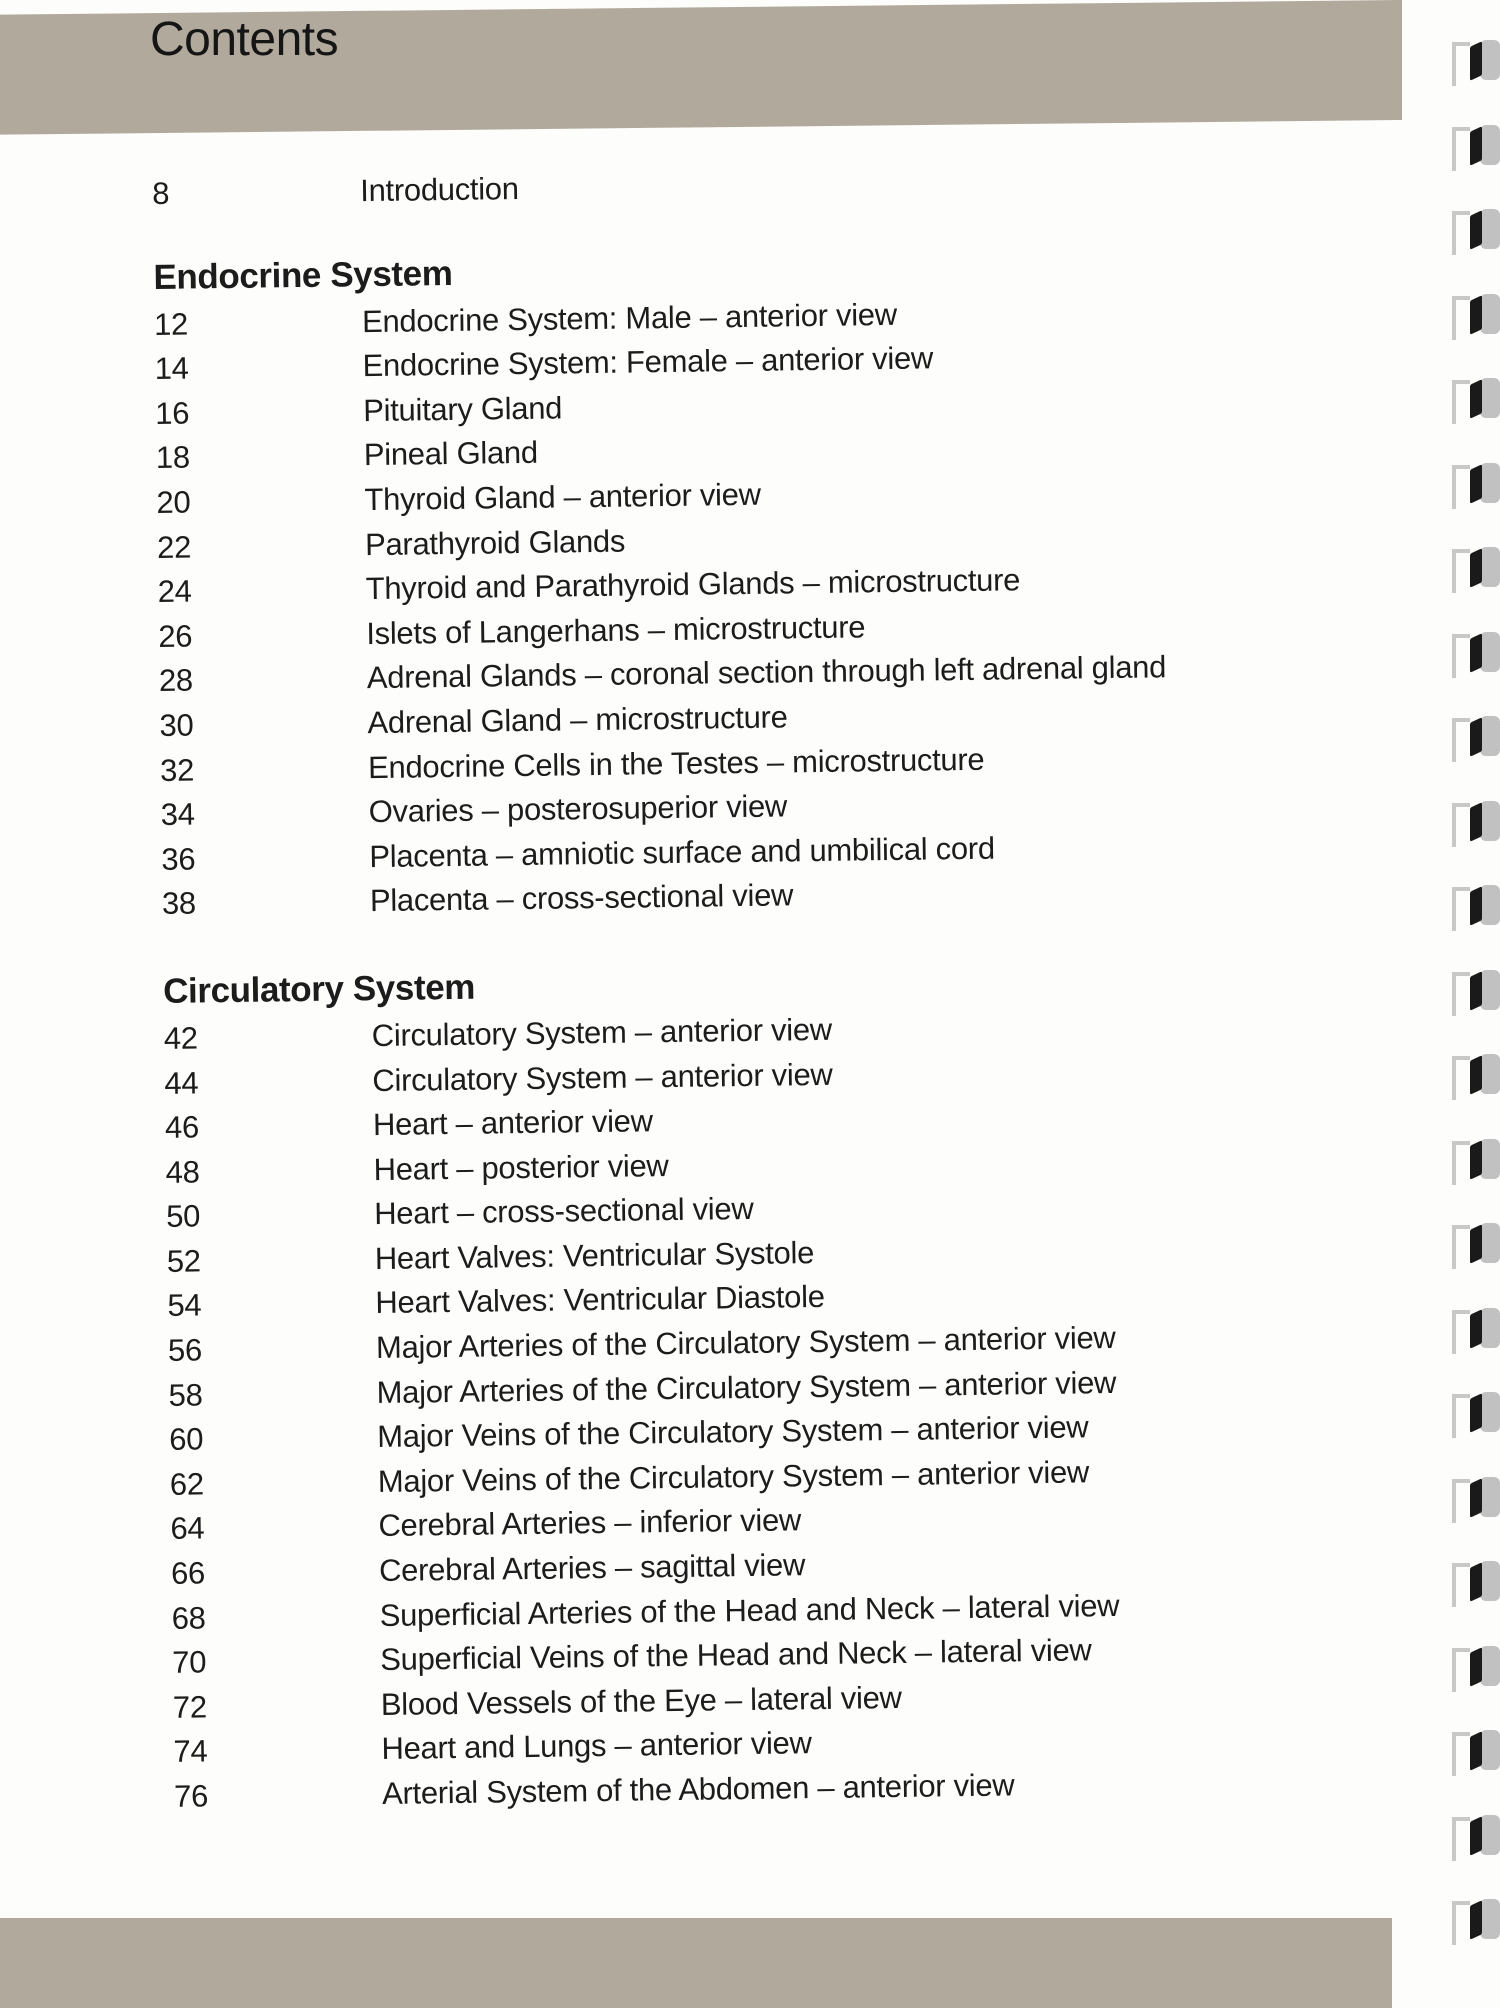 Image resolution: width=1500 pixels, height=2008 pixels. Describe the element at coordinates (629, 317) in the screenshot. I see `entry-title: Endocrine System: Male – anterior view` at that location.